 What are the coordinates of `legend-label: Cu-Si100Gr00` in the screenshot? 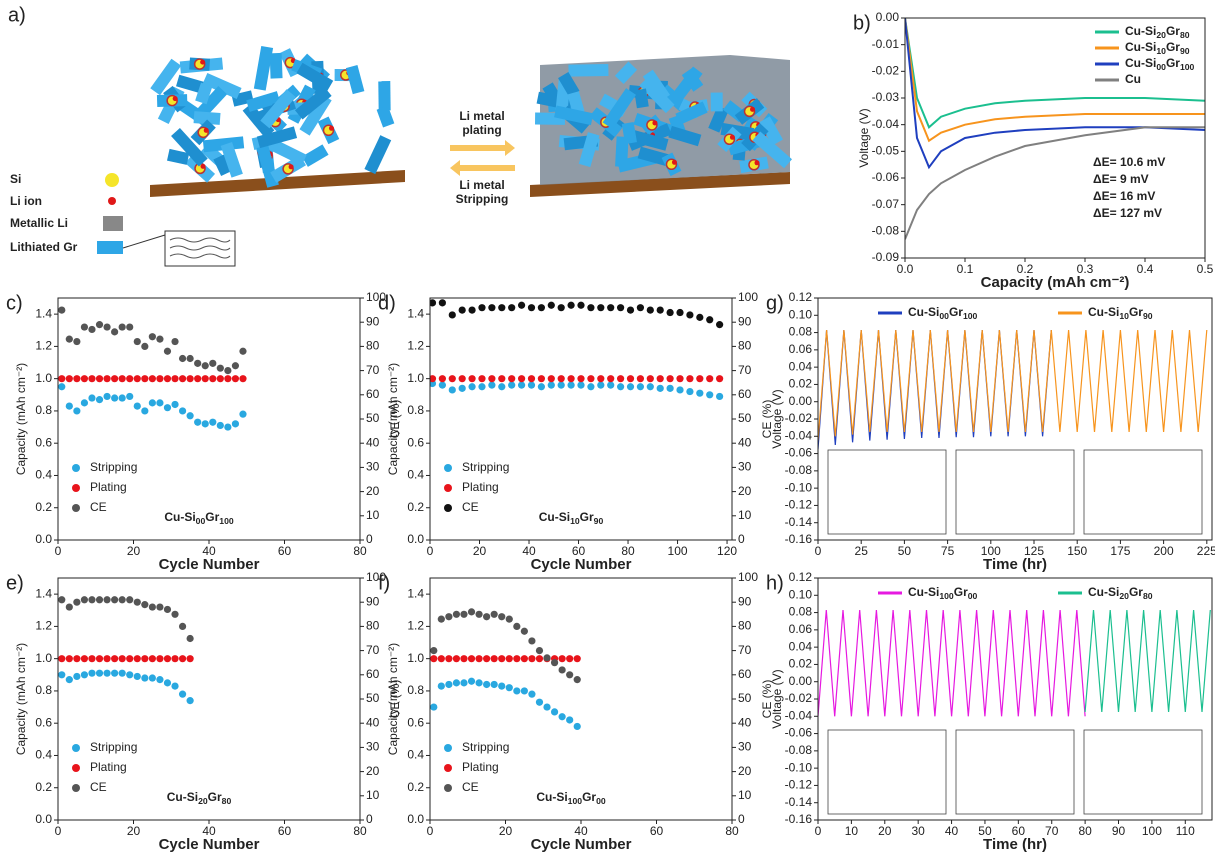 It's located at (943, 593).